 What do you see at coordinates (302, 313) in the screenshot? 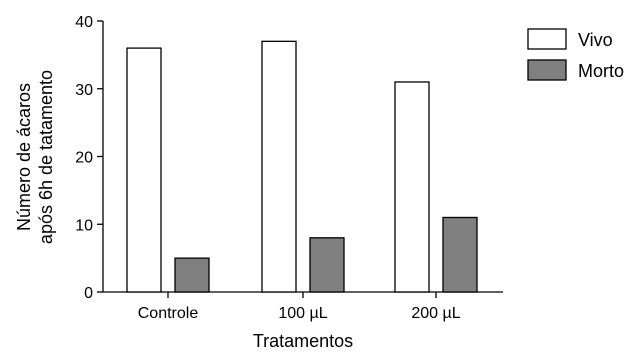
I see `x-tick-label: 100 µL` at bounding box center [302, 313].